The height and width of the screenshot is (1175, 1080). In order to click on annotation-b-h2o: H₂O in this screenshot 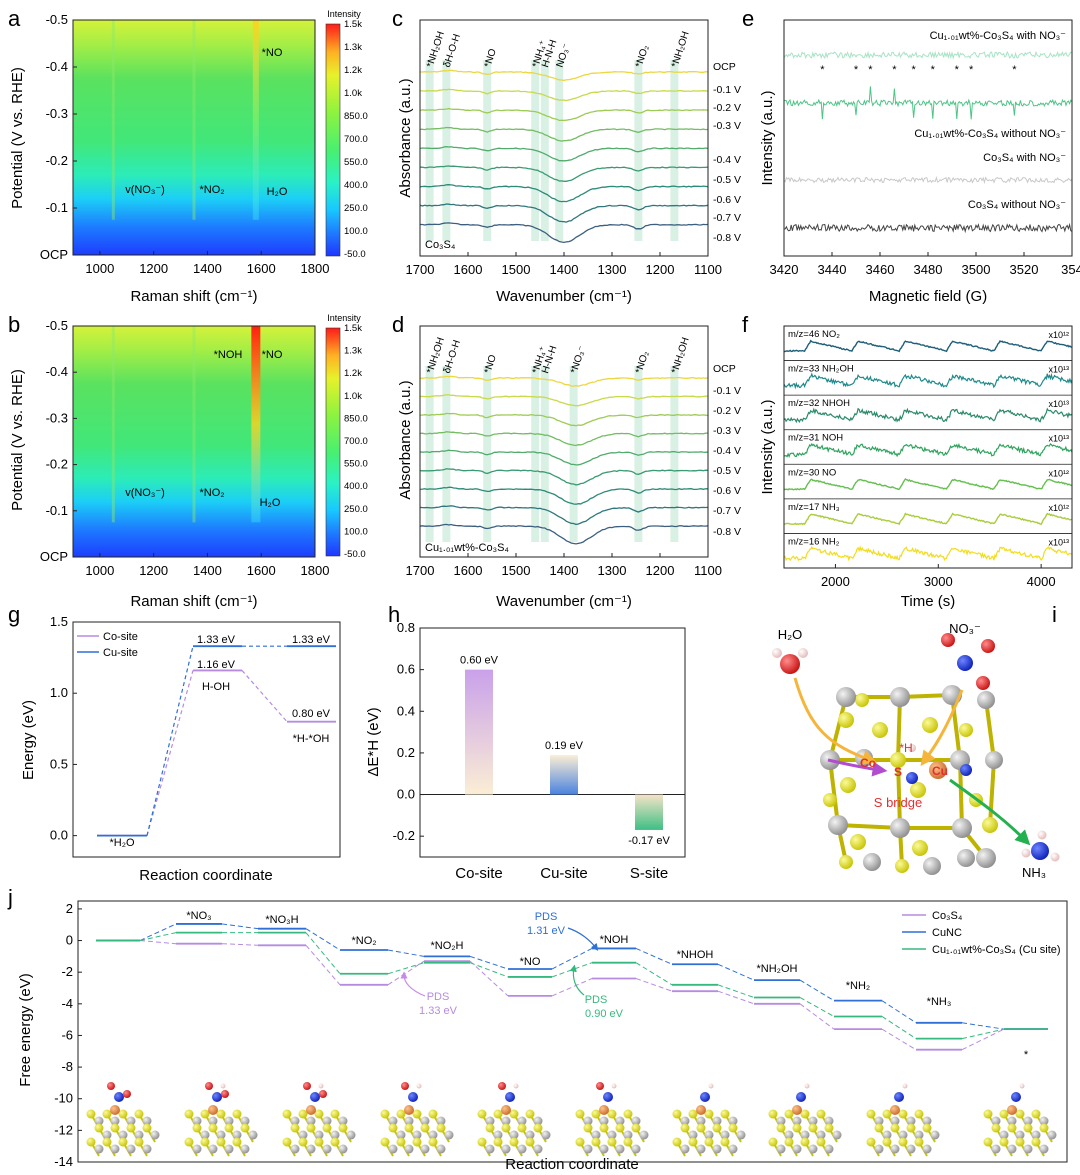, I will do `click(270, 503)`.